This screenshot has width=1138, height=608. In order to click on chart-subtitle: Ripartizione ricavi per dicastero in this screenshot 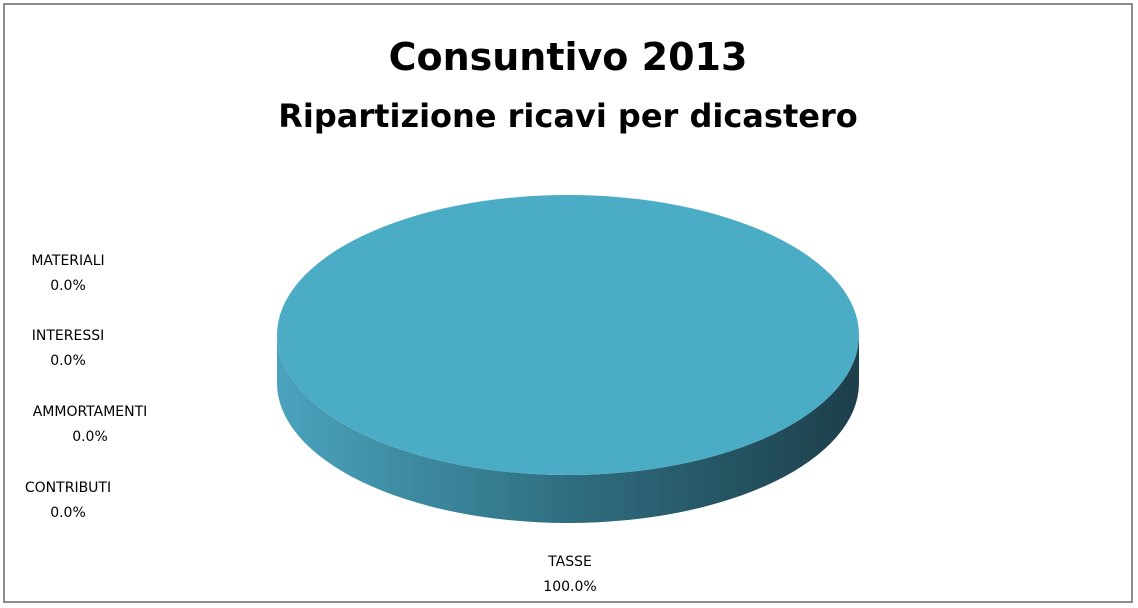, I will do `click(568, 116)`.